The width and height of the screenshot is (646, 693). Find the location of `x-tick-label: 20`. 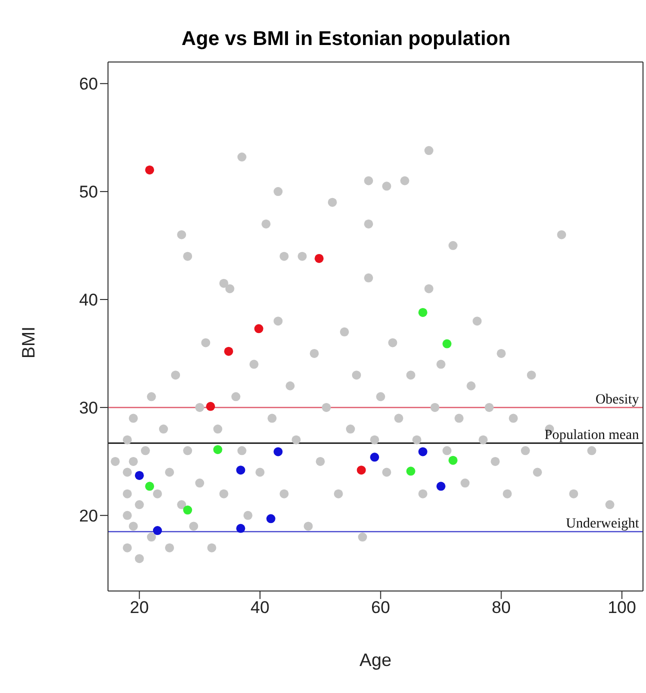

x-tick-label: 20 is located at coordinates (139, 608).